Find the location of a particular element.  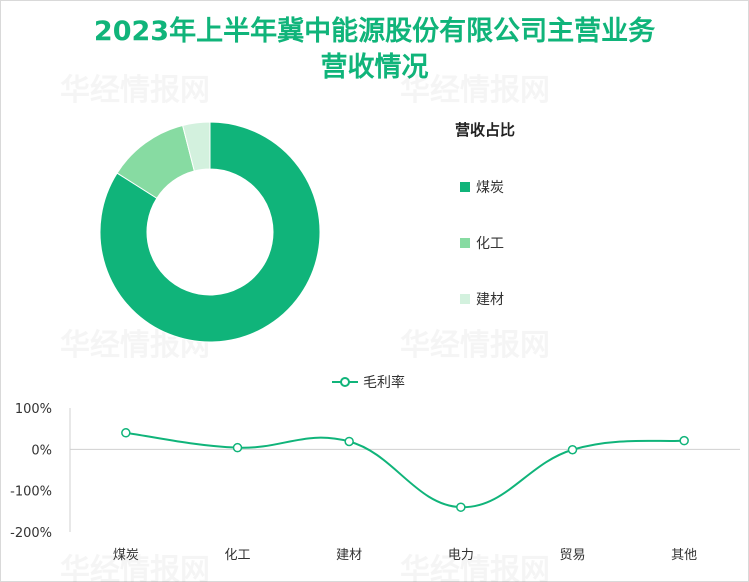

line-legend: 毛利率 is located at coordinates (368, 382).